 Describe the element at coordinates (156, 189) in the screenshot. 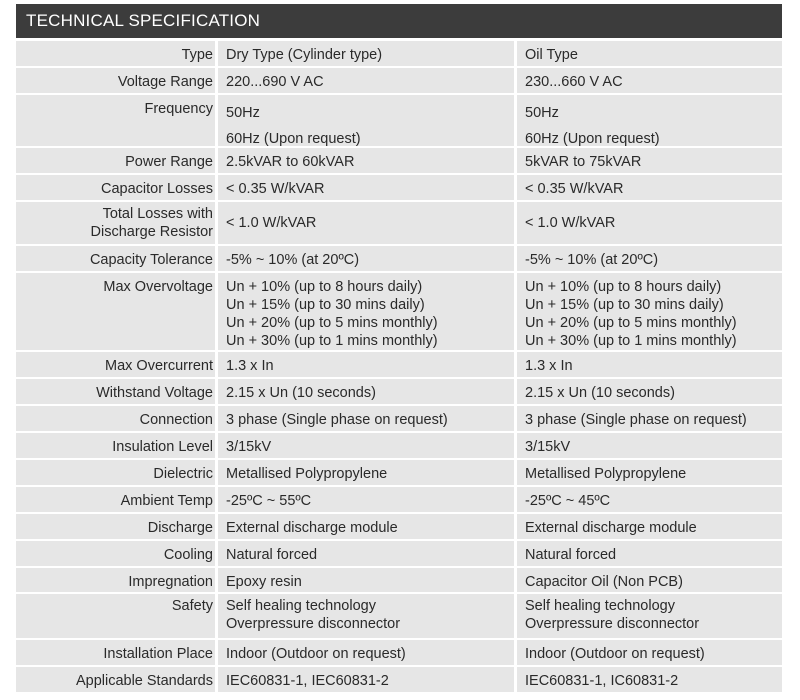

I see `spec-label-line: Capacitor Losses` at that location.